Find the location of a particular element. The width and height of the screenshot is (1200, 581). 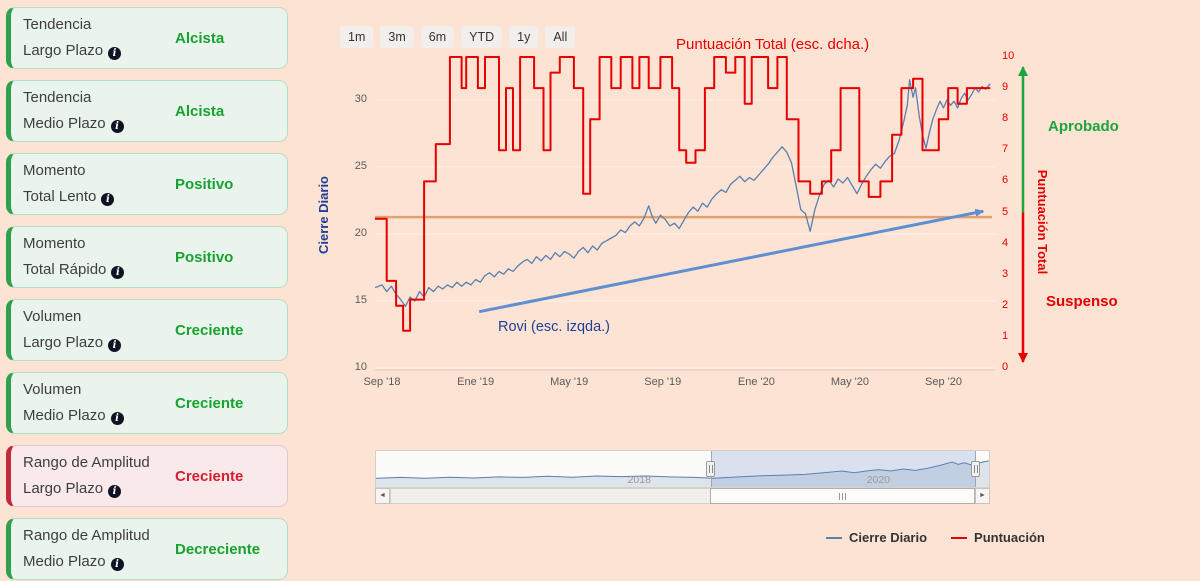

chart-title: Puntuación Total (esc. dcha.) is located at coordinates (773, 44).